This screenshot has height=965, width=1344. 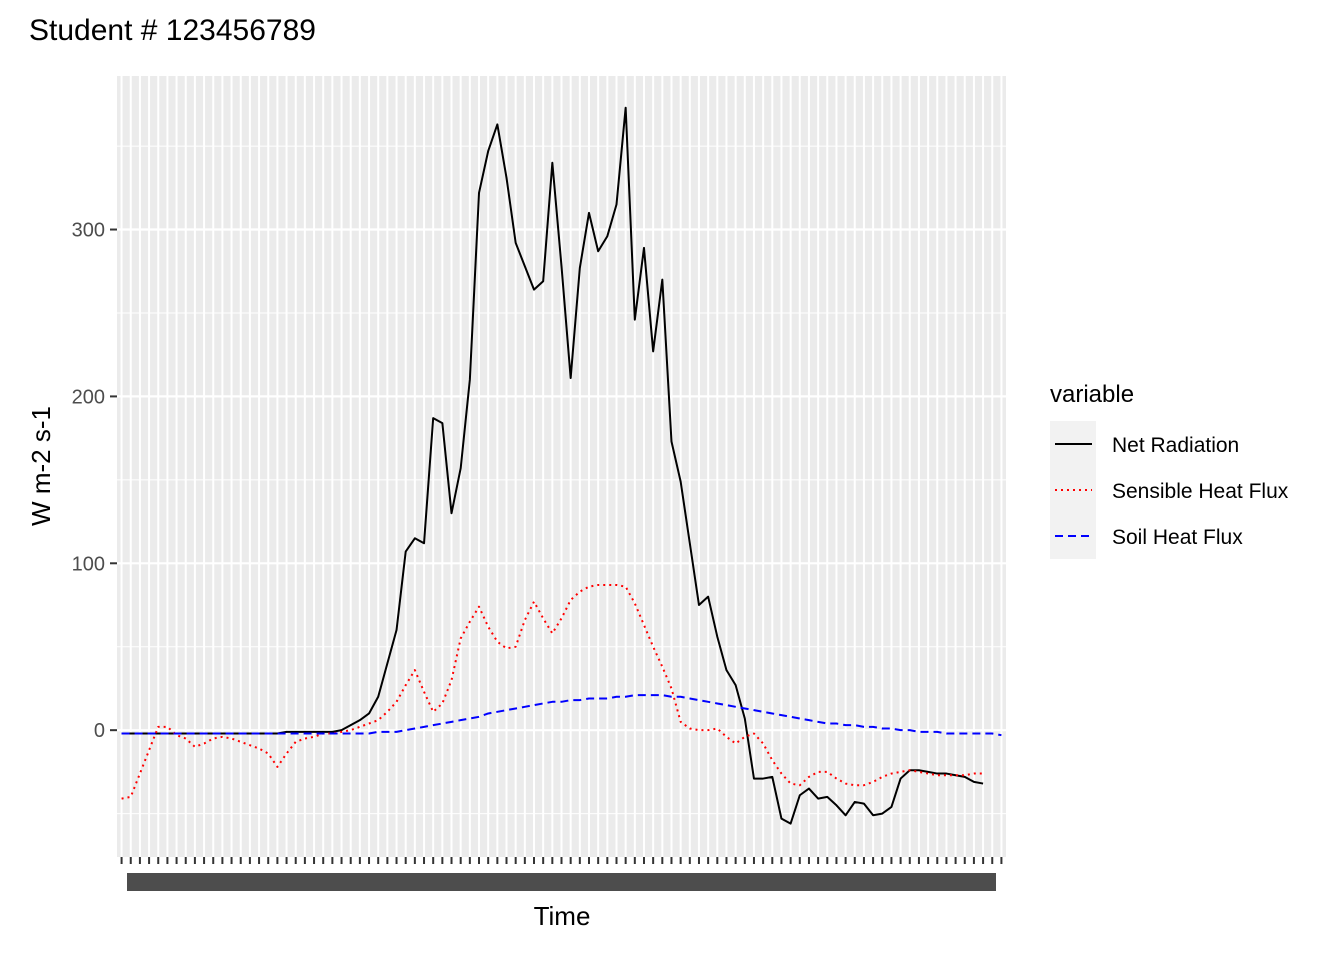 I want to click on x-tick-labels-overplotted, so click(x=561, y=882).